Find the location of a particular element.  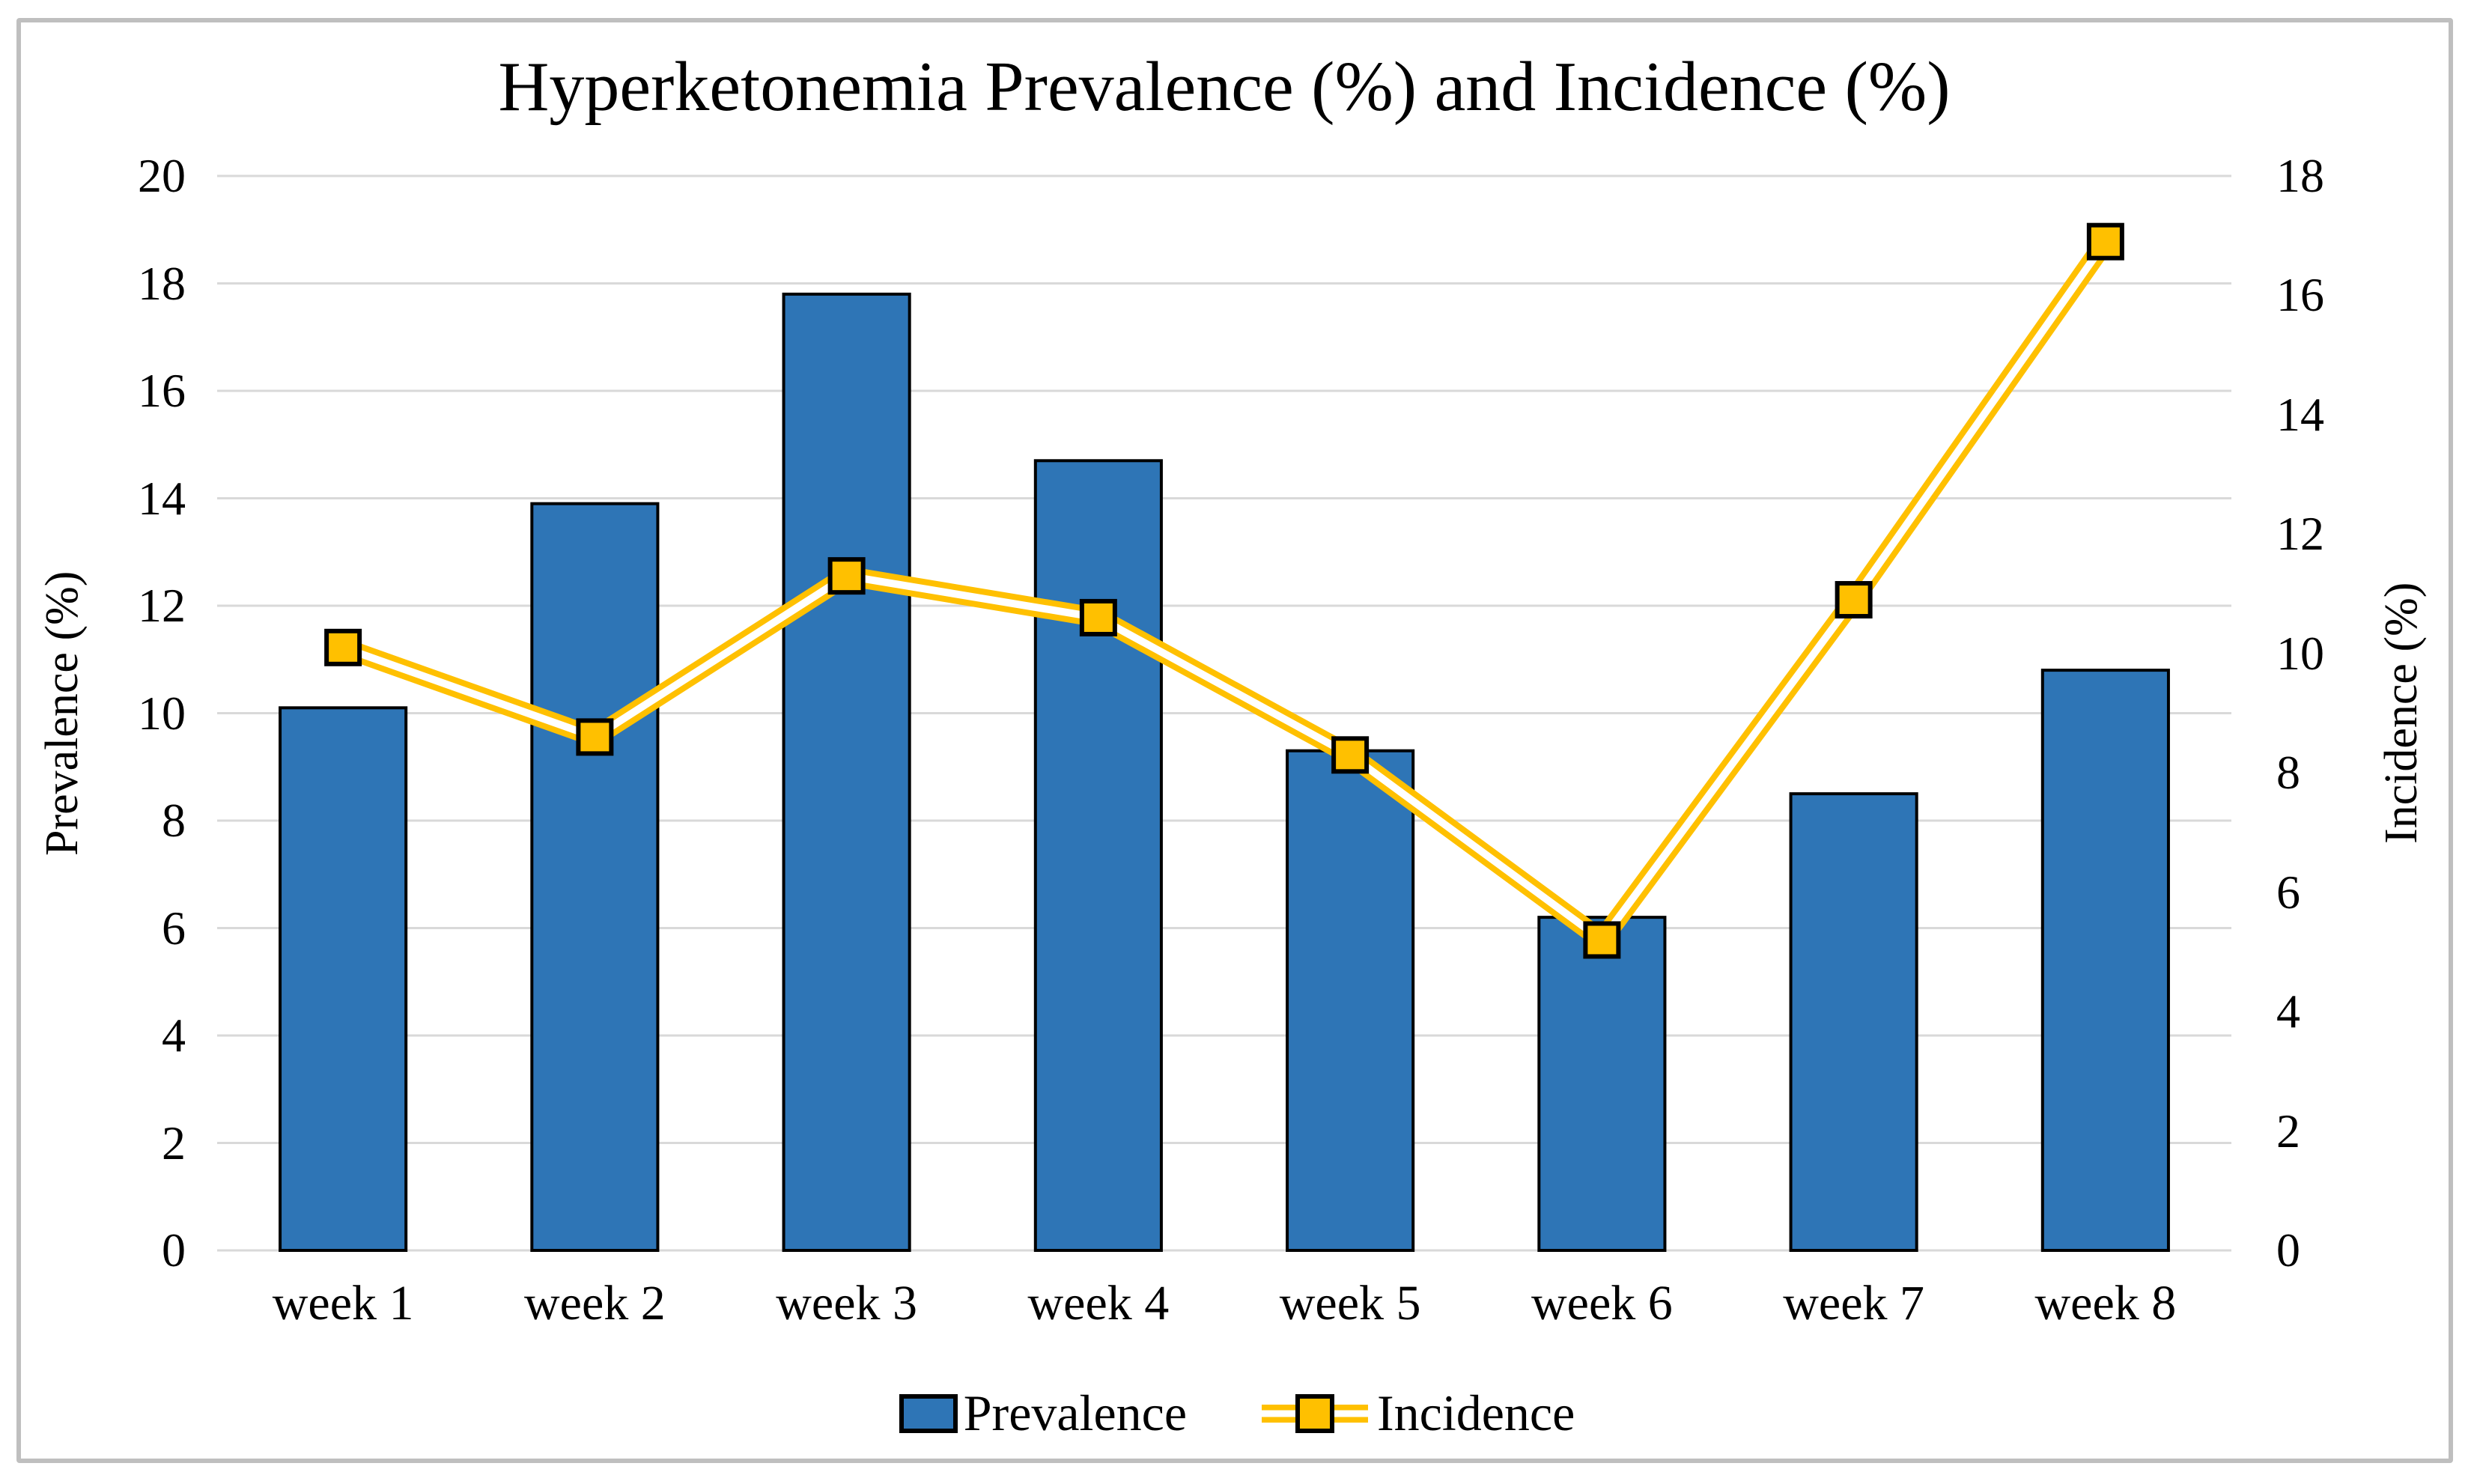

legend-item-prevalence: Prevalence is located at coordinates (1043, 1413).